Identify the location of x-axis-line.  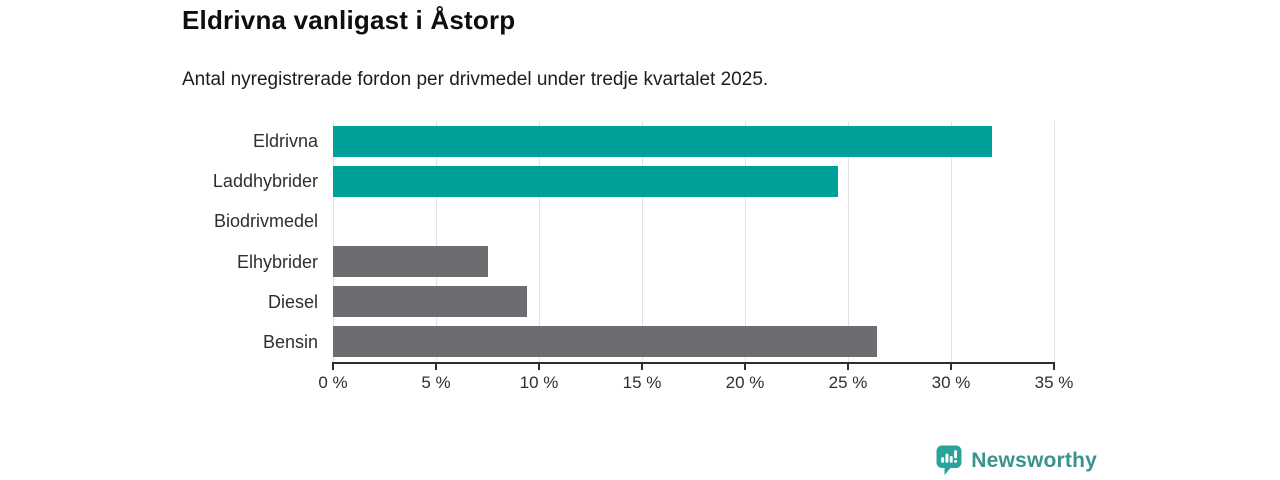
(693, 363).